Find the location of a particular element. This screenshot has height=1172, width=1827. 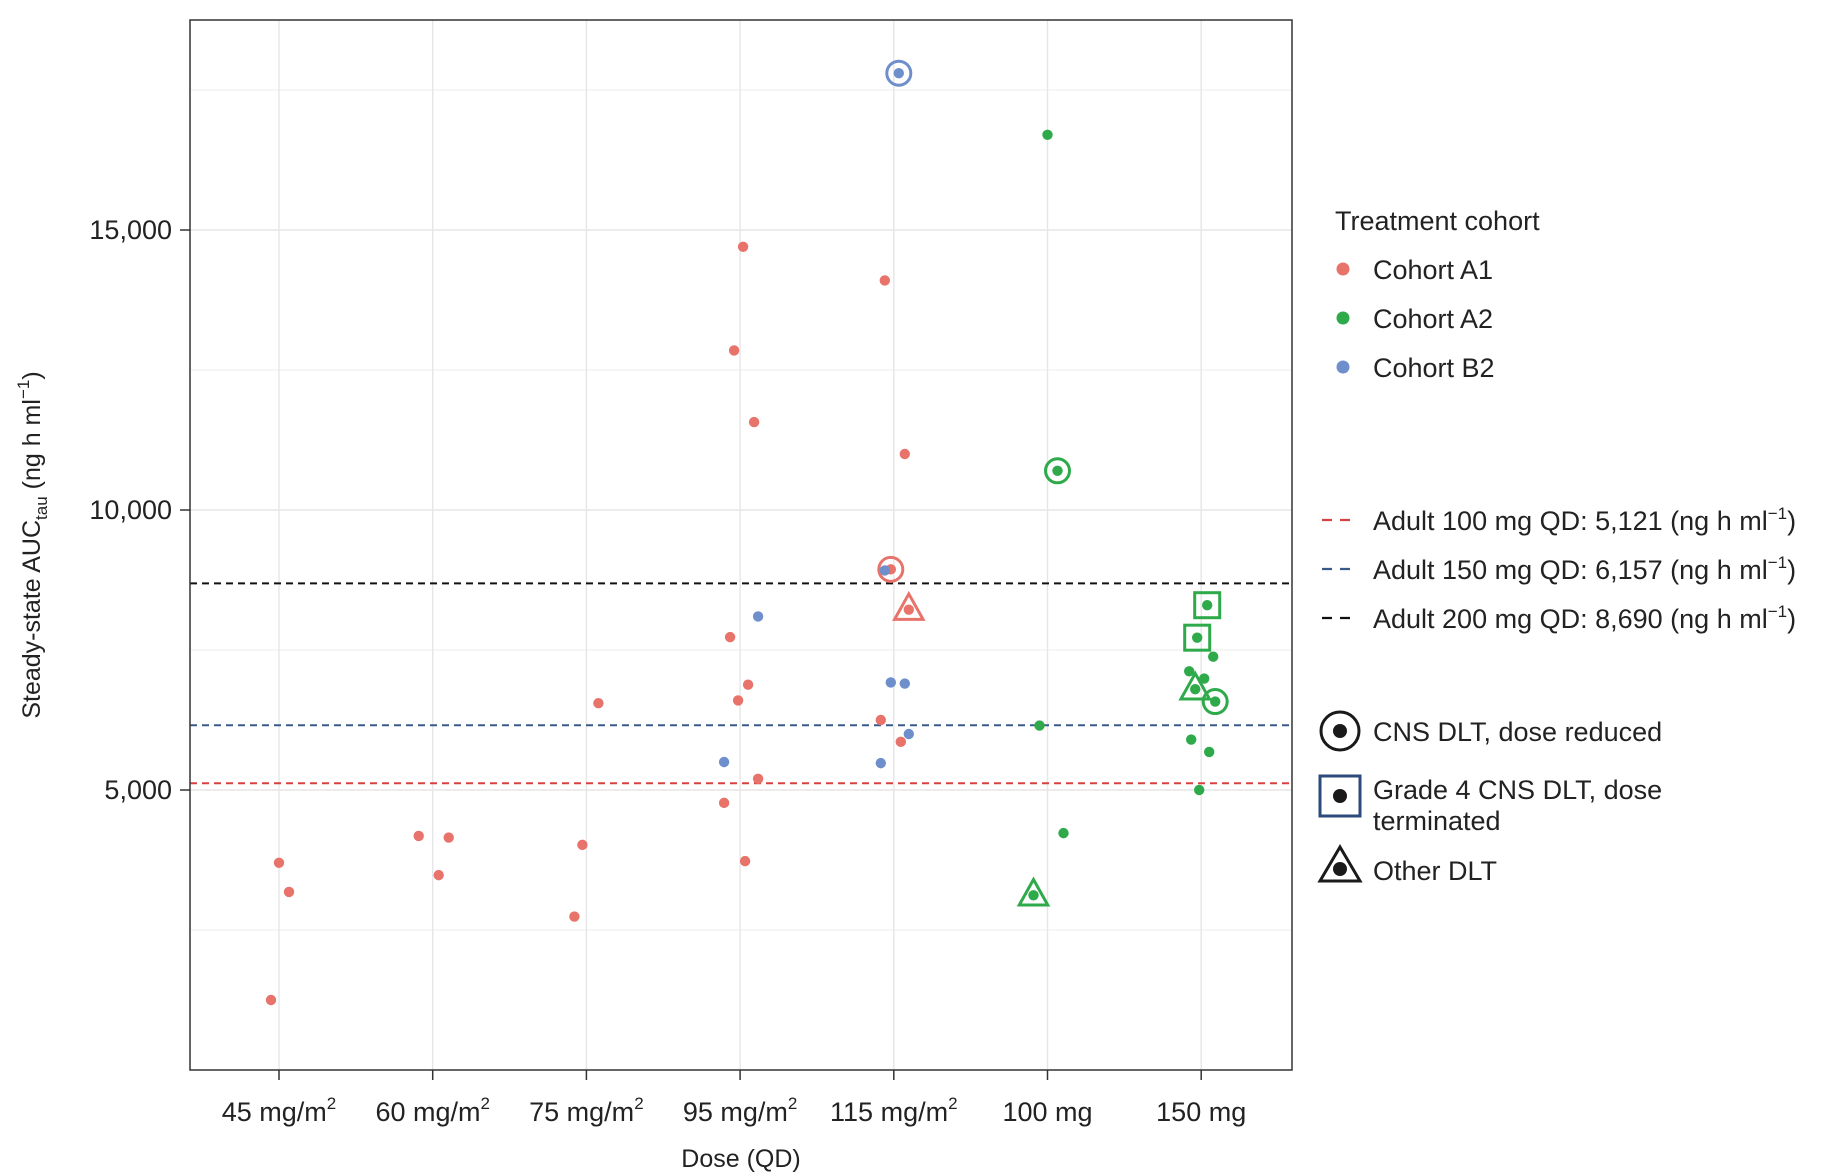

x-axis-title: Dose (QD) is located at coordinates (740, 1158).